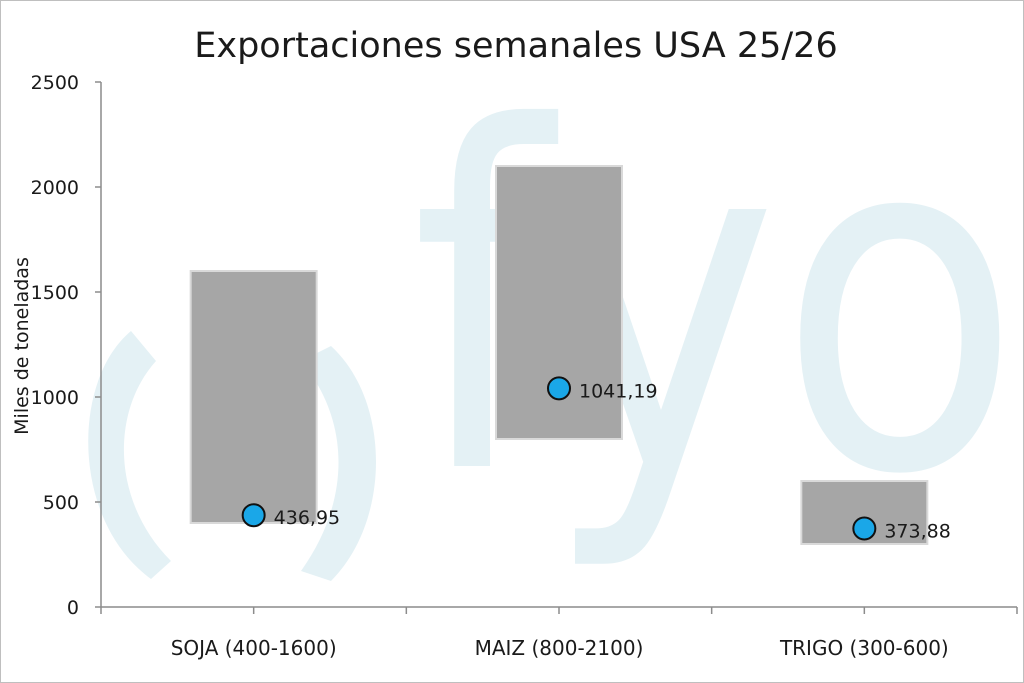 This screenshot has width=1024, height=683. I want to click on watermark-bracket, so click(129, 455).